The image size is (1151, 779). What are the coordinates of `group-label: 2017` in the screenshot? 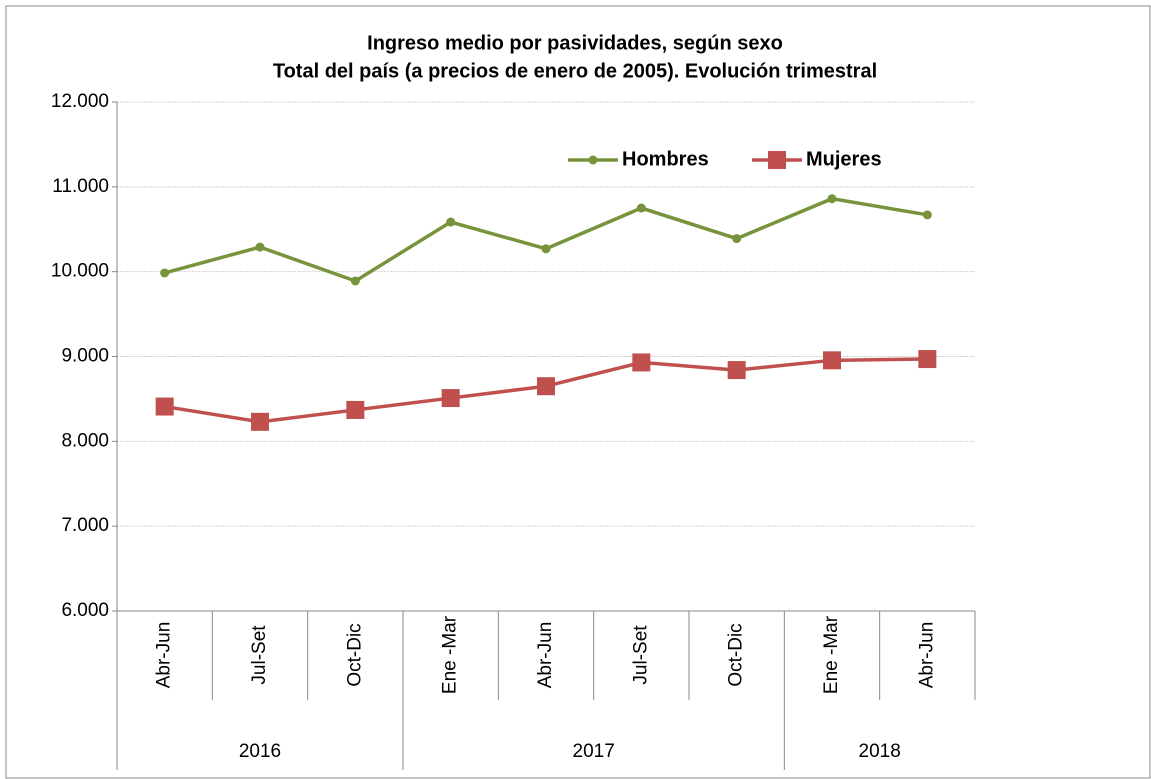 It's located at (594, 751).